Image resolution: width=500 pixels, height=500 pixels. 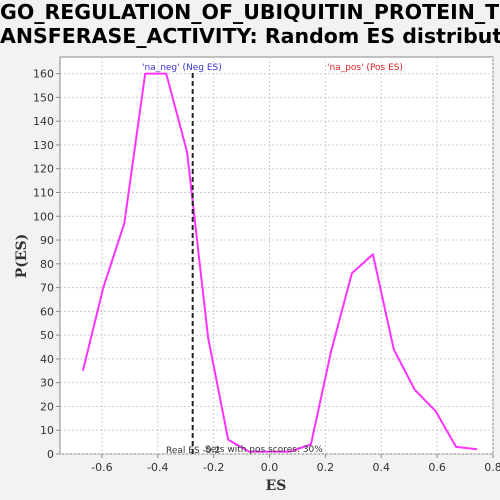 I want to click on y-axis-ticks: 0 10 20 30 40 50 60 70 80 90 100 110 120 130 140 150 160, so click(x=46, y=264).